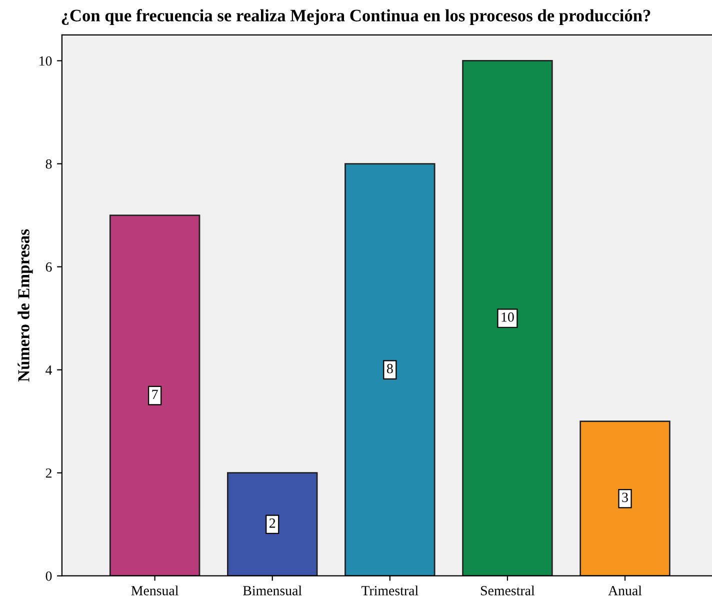  Describe the element at coordinates (49, 576) in the screenshot. I see `y-tick-label: 0` at that location.